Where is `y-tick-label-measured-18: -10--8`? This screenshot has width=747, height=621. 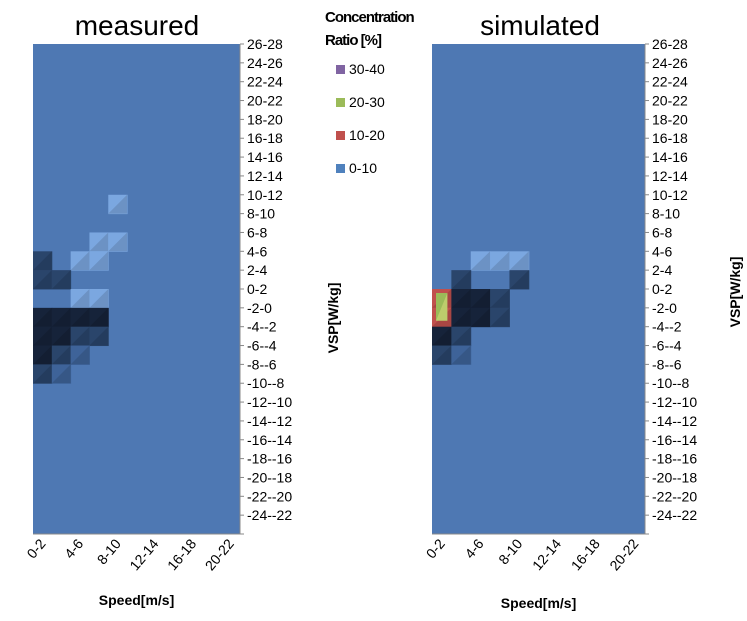 y-tick-label-measured-18: -10--8 is located at coordinates (266, 383).